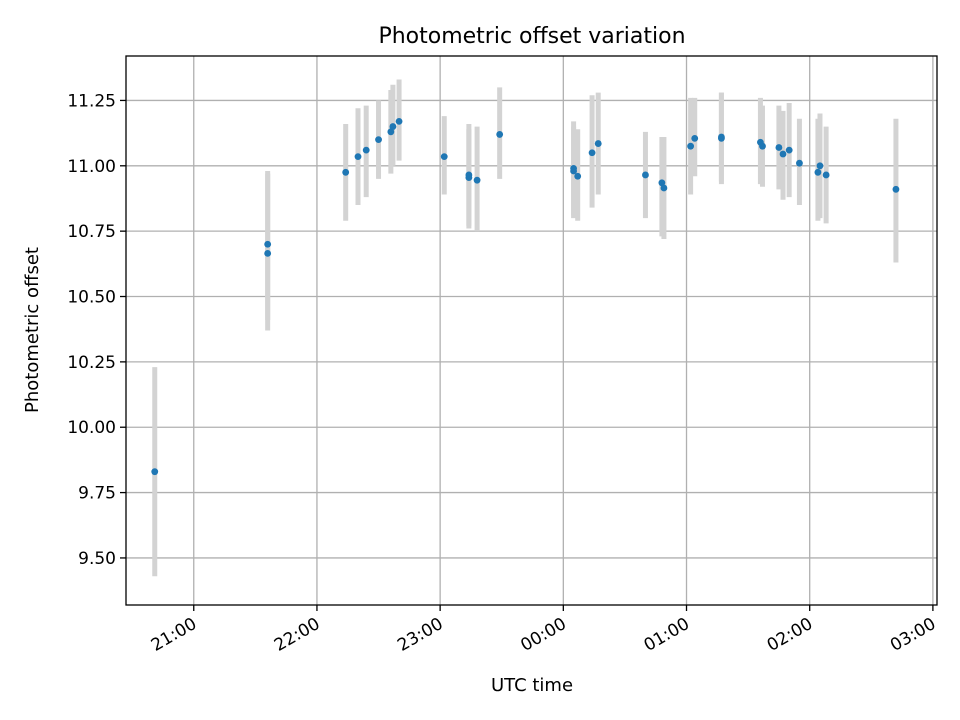 The width and height of the screenshot is (960, 720). I want to click on y-axis: 9.50 9.75 10.00 10.25 10.50 10.75 11.00 11.25, so click(96, 330).